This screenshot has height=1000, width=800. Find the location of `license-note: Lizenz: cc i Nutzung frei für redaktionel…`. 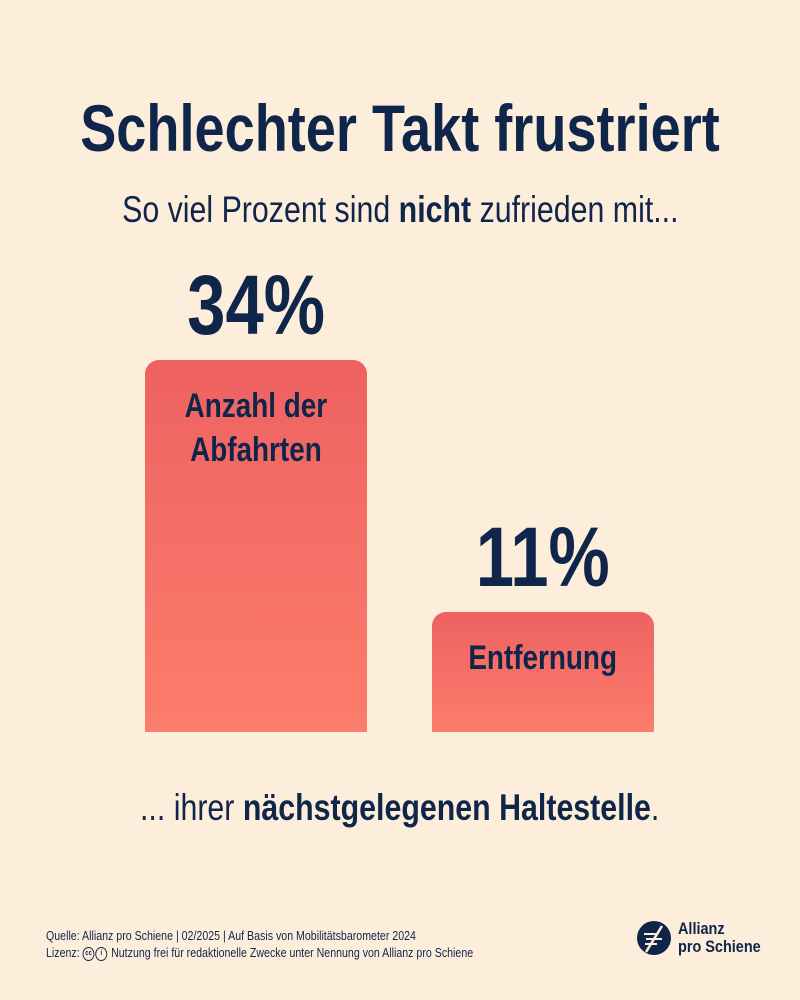

license-note: Lizenz: cc i Nutzung frei für redaktionel… is located at coordinates (260, 953).